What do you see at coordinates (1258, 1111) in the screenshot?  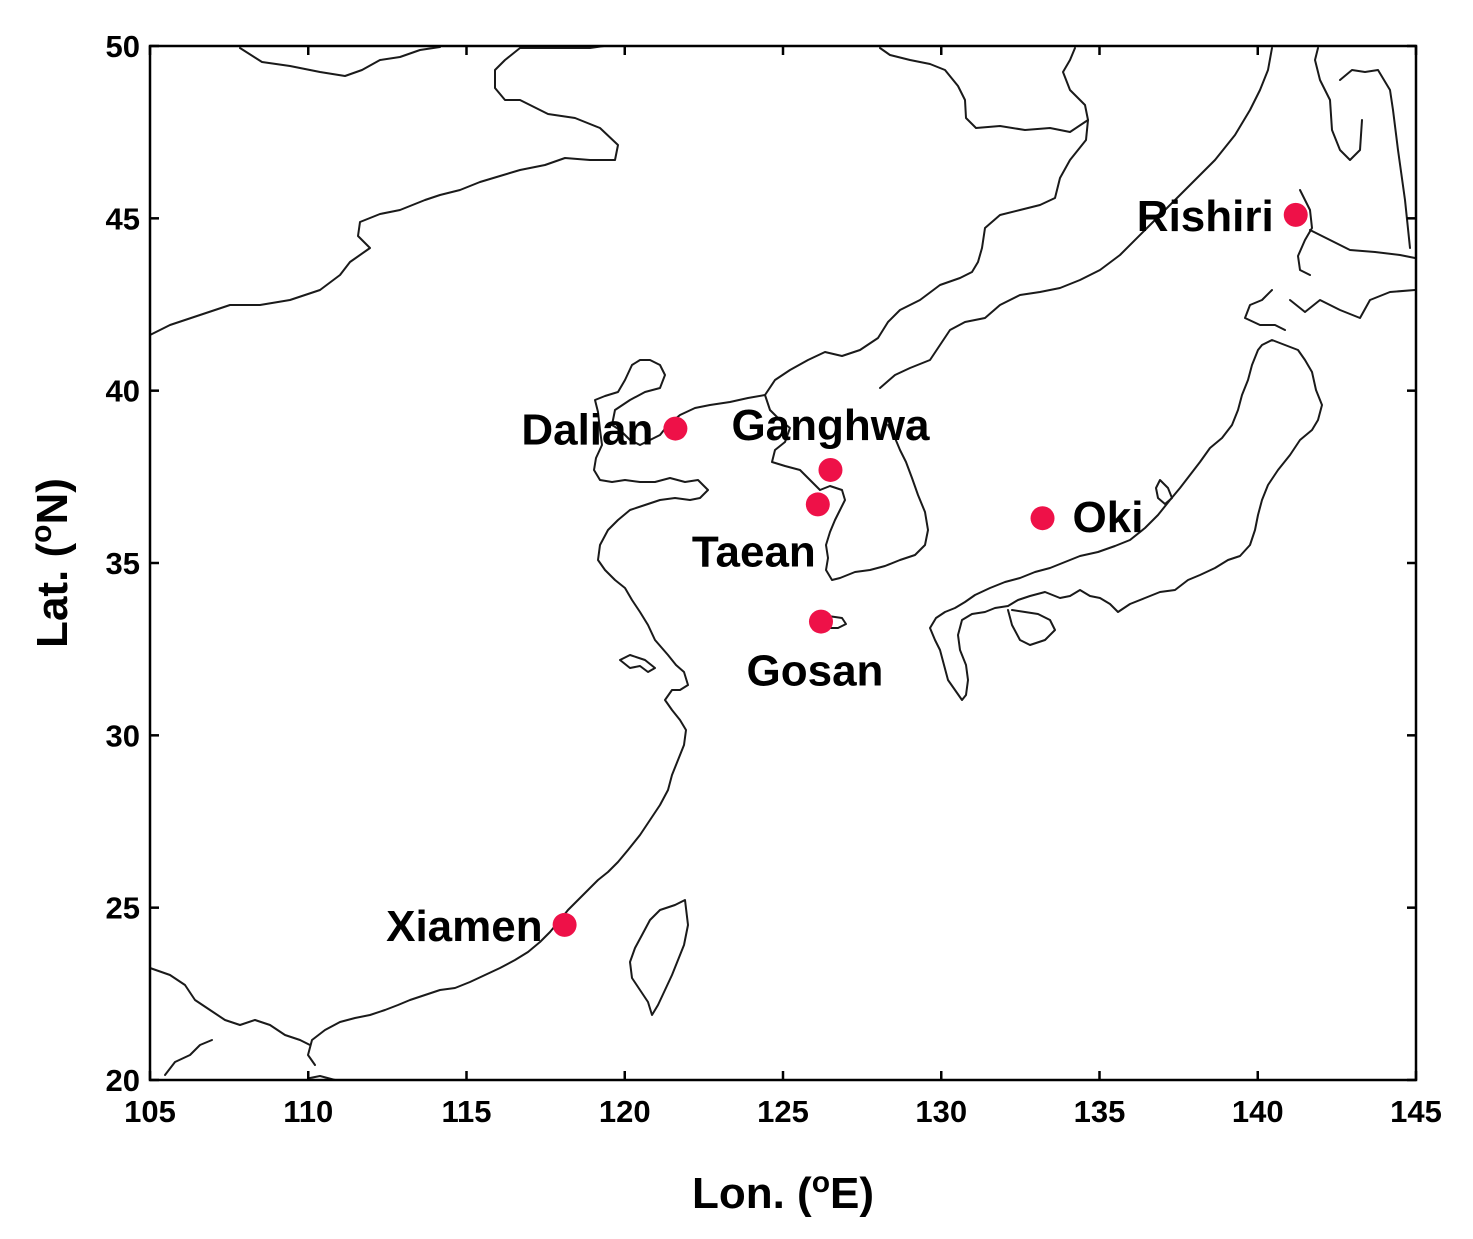 I see `x-tick-label: 140` at bounding box center [1258, 1111].